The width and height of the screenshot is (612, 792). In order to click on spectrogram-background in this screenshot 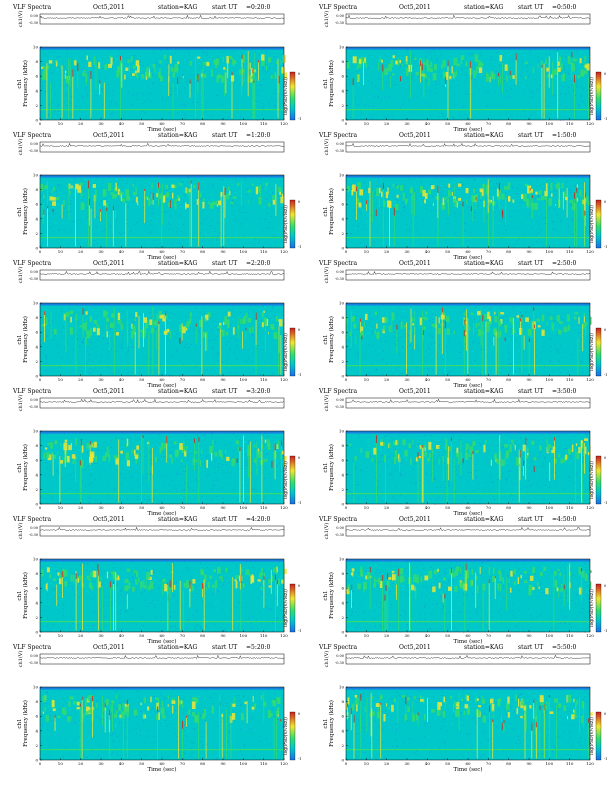, I will do `click(162, 595)`.